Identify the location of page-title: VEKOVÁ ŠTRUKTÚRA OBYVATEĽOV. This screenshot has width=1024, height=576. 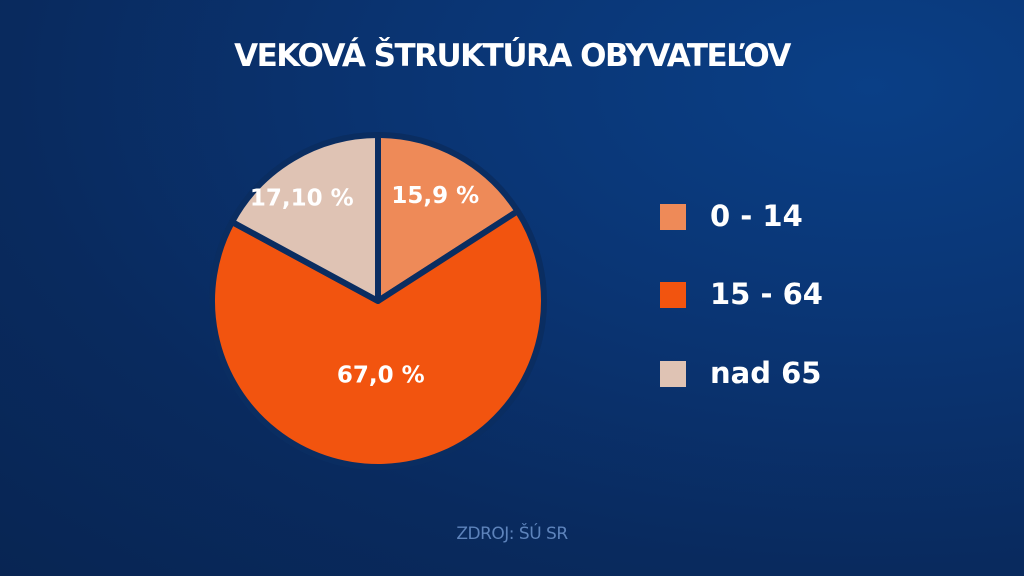
(512, 56).